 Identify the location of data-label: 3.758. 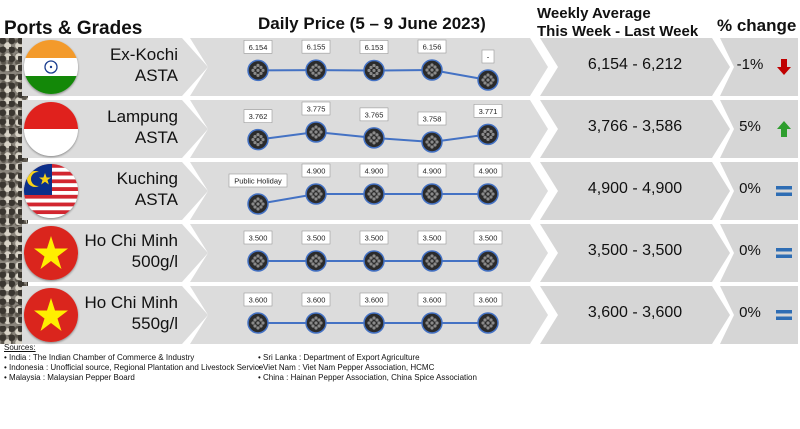
(432, 119).